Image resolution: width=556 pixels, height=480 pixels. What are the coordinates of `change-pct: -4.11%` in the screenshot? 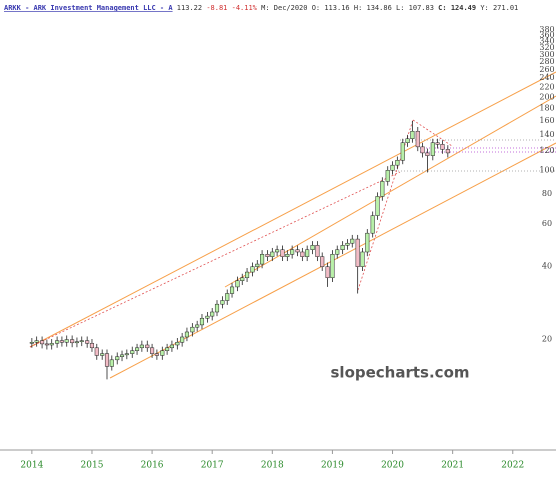 It's located at (245, 8).